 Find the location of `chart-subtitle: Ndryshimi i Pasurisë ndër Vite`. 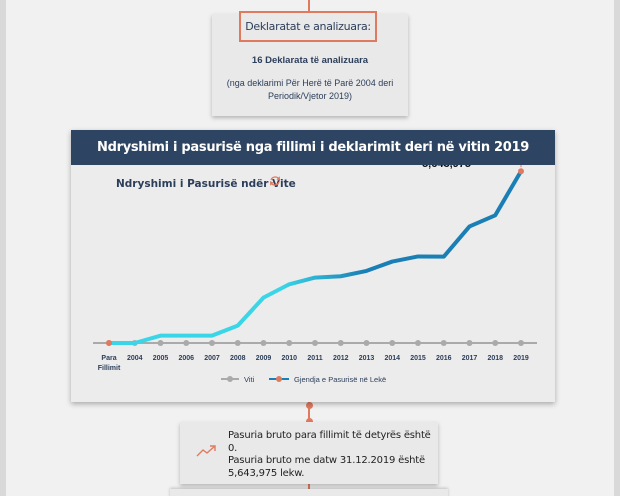

chart-subtitle: Ndryshimi i Pasurisë ndër Vite is located at coordinates (206, 184).